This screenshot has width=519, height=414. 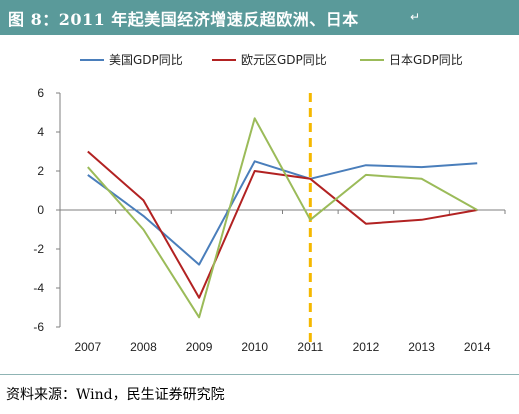 What do you see at coordinates (254, 347) in the screenshot?
I see `x-tick-label: 2010` at bounding box center [254, 347].